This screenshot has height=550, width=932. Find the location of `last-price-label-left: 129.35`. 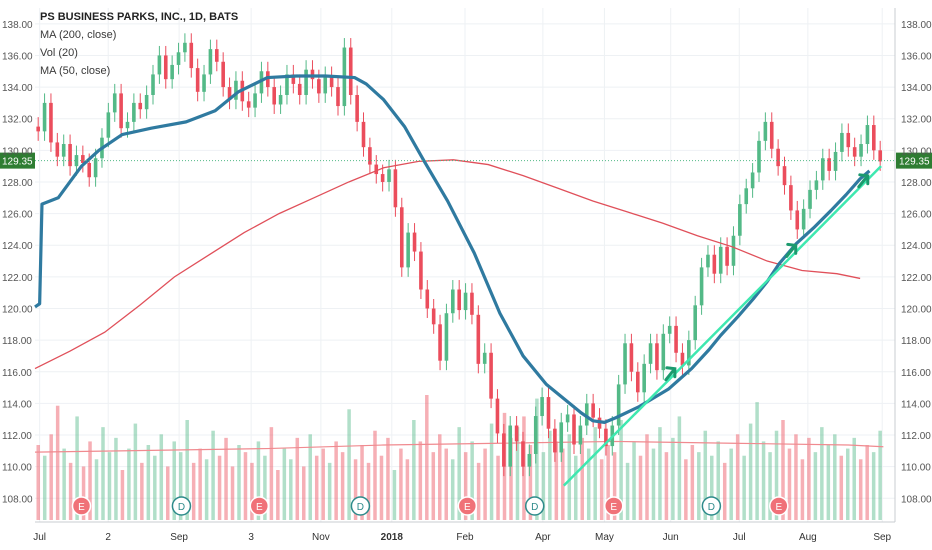

last-price-label-left: 129.35 is located at coordinates (17, 162).